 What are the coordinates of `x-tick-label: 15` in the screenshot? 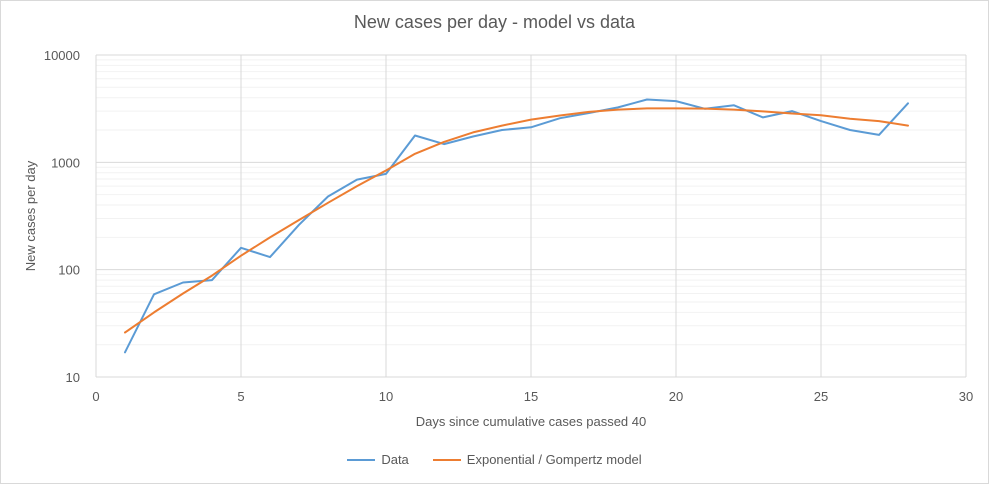 It's located at (531, 396).